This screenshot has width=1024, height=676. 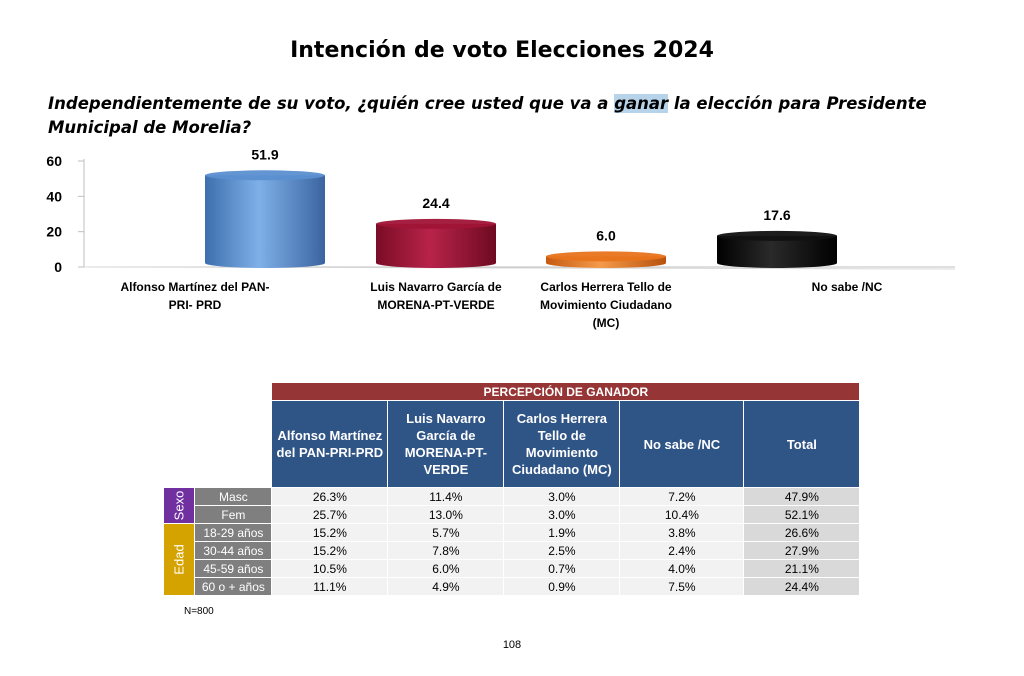 I want to click on table-cell: 3.8%, so click(x=682, y=532).